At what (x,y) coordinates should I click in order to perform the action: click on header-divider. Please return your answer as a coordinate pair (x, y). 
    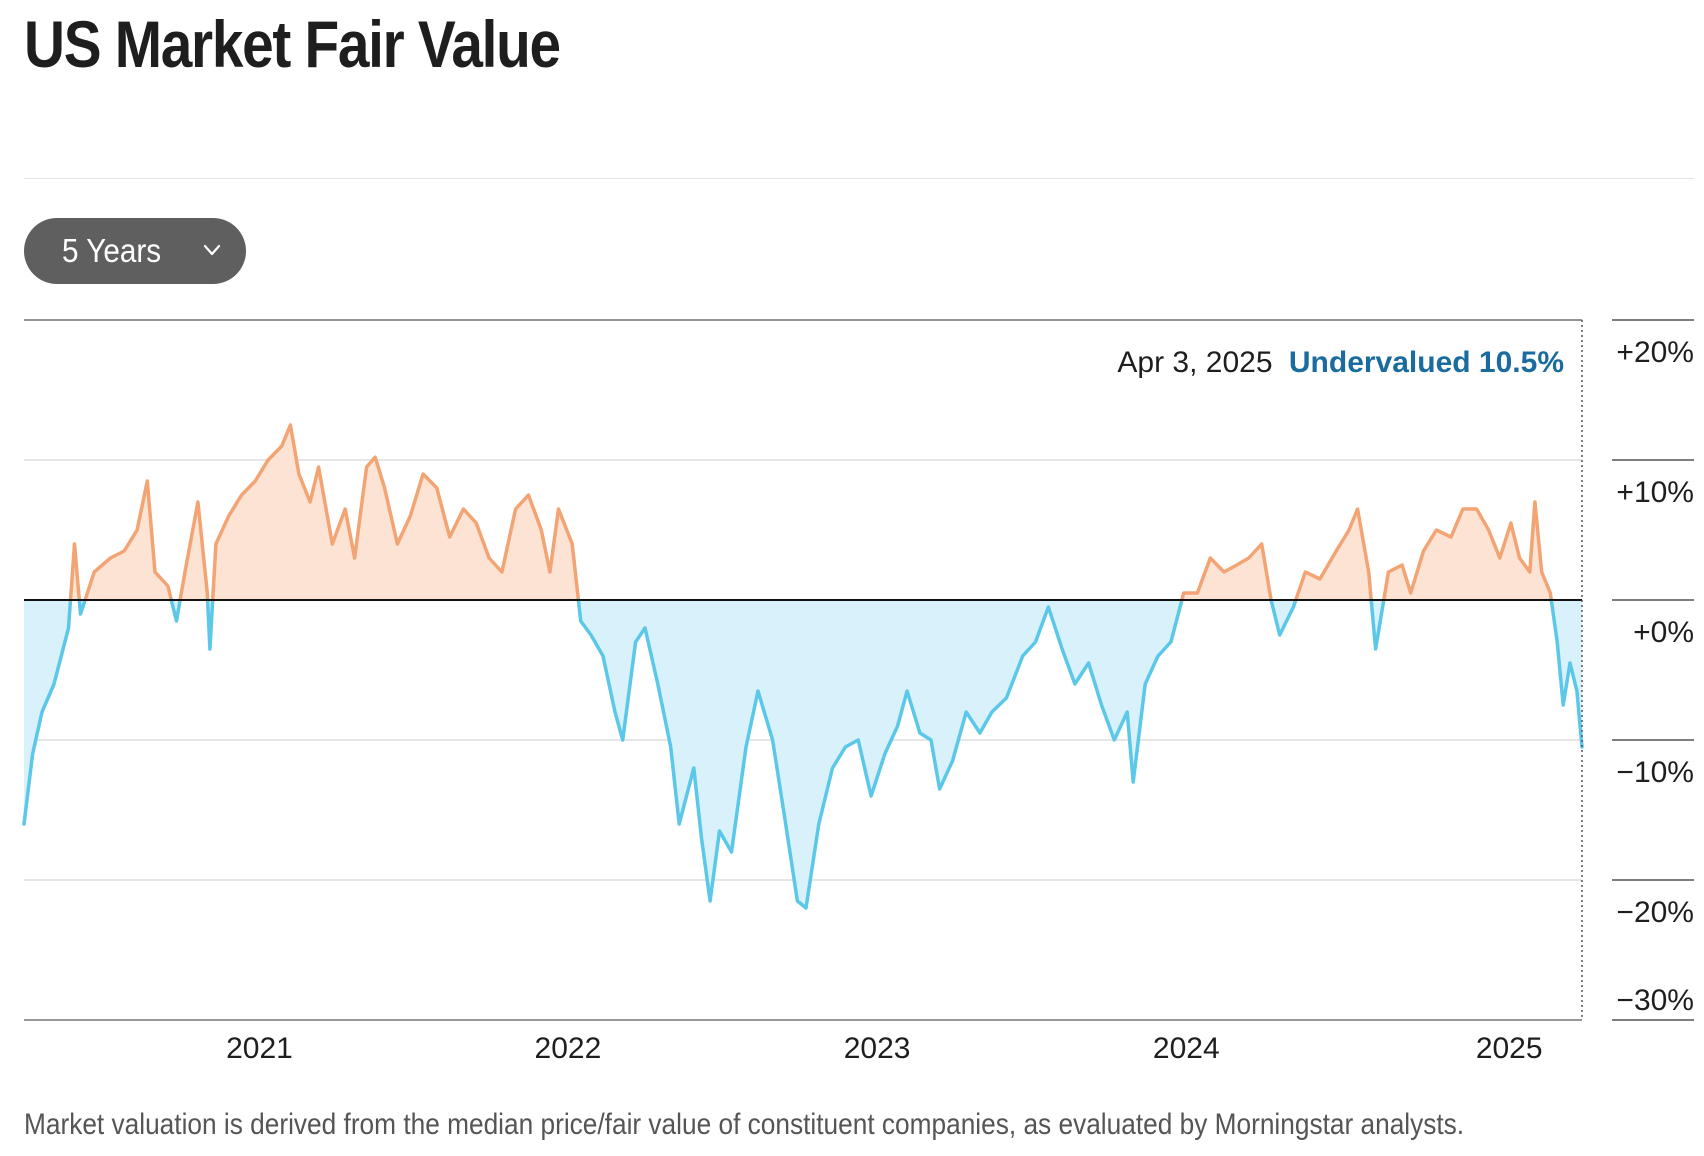
    Looking at the image, I should click on (859, 178).